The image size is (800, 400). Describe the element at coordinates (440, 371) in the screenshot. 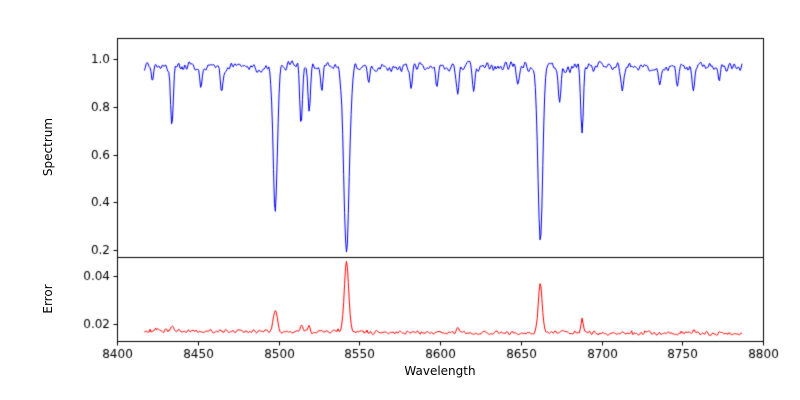

I see `x-axis-label: Wavelength` at that location.